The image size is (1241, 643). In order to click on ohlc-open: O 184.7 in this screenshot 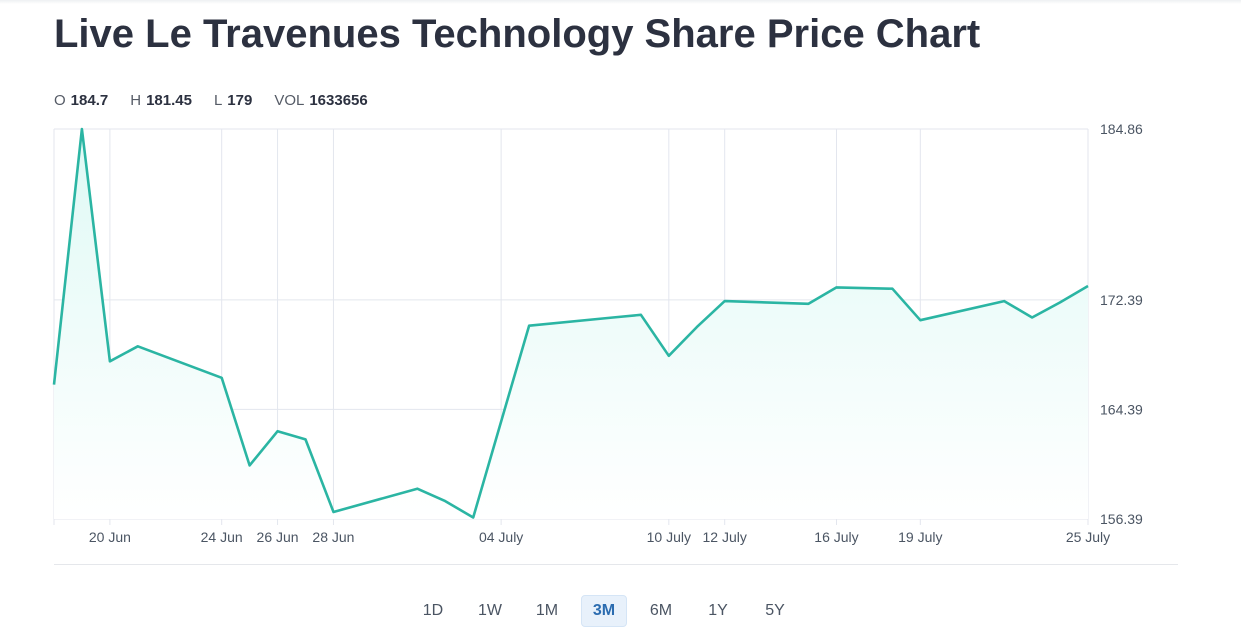, I will do `click(81, 100)`.